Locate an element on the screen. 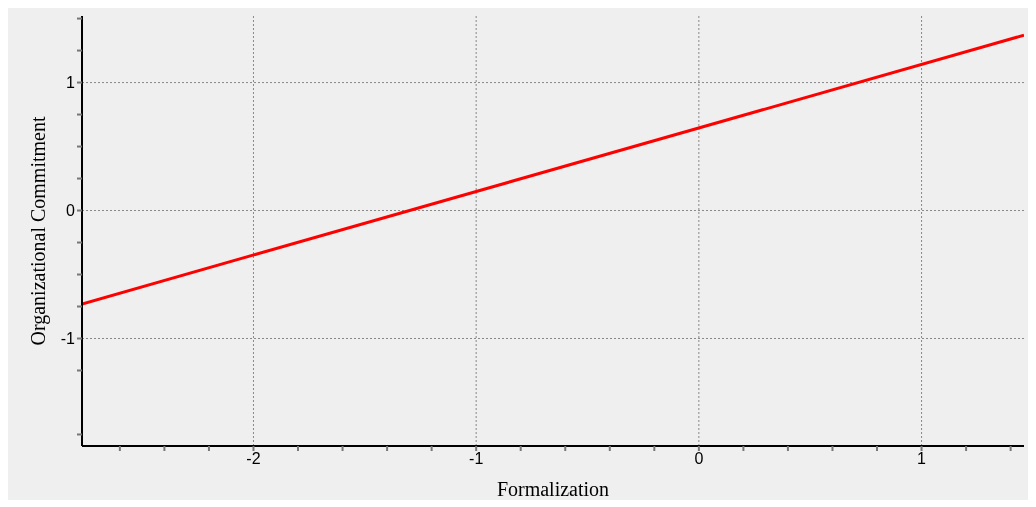  x-tick-label: -2 is located at coordinates (253, 459).